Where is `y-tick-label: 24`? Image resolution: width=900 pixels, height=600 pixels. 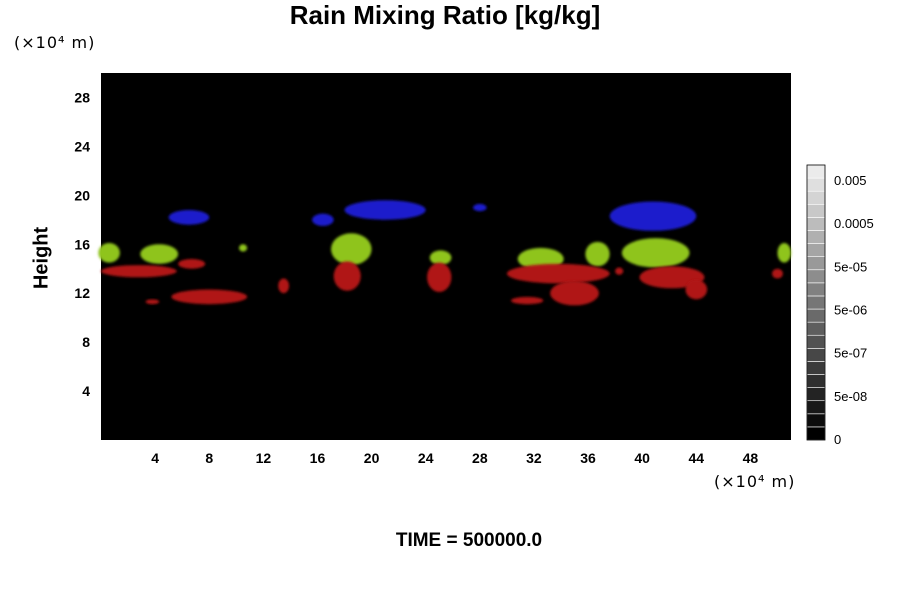 y-tick-label: 24 is located at coordinates (82, 146).